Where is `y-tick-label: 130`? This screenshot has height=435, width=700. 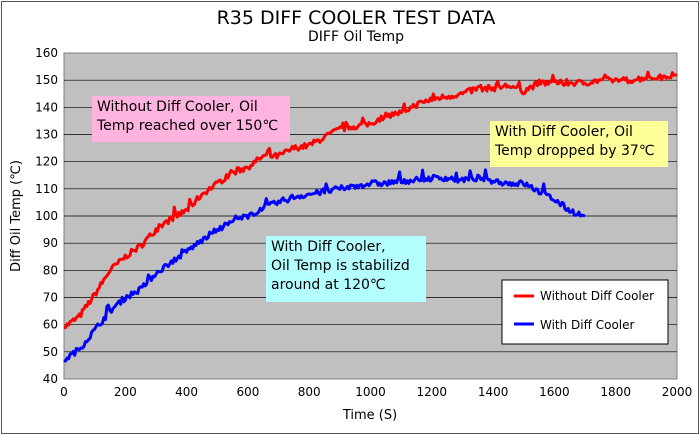 y-tick-label: 130 is located at coordinates (46, 135).